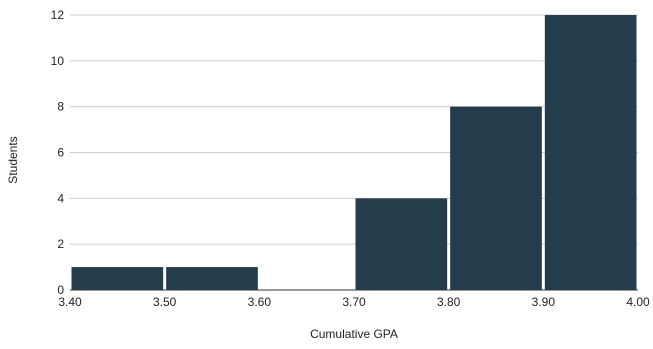  I want to click on y-tick-labels: 0 2 4 6 8 10 12, so click(58, 152).